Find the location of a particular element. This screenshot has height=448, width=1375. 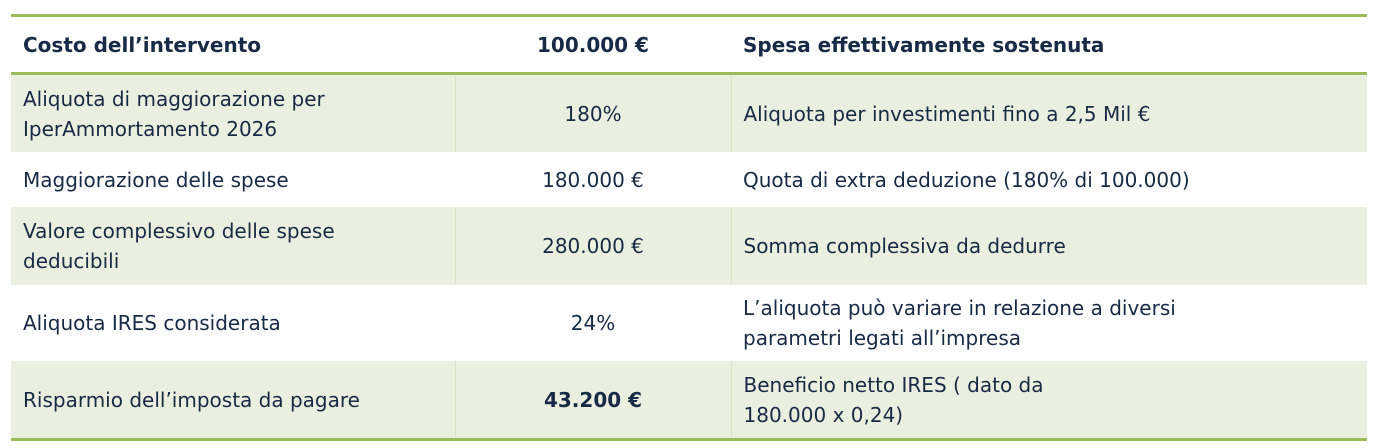

row-description: Somma complessiva da dedurre is located at coordinates (1048, 246).